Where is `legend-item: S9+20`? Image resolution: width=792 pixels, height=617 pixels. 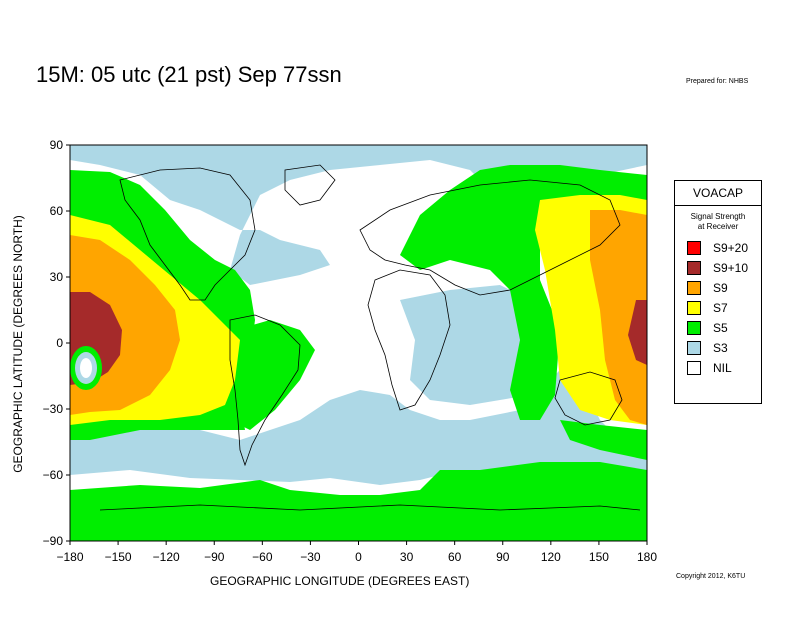 legend-item: S9+20 is located at coordinates (718, 248).